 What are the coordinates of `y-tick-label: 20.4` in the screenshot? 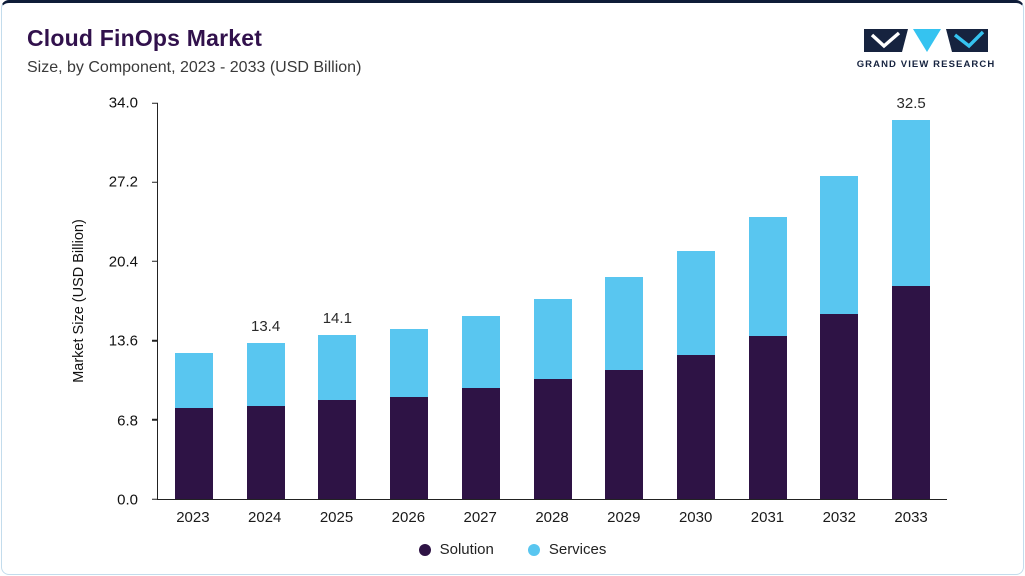 It's located at (123, 262).